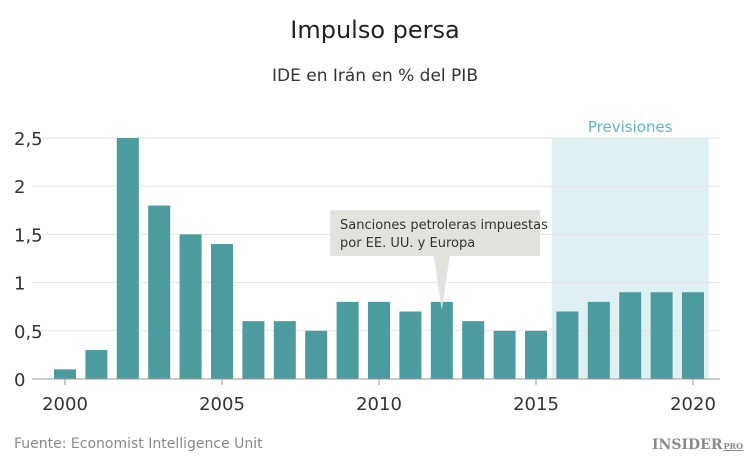 The height and width of the screenshot is (469, 750). What do you see at coordinates (630, 335) in the screenshot?
I see `bar-2018` at bounding box center [630, 335].